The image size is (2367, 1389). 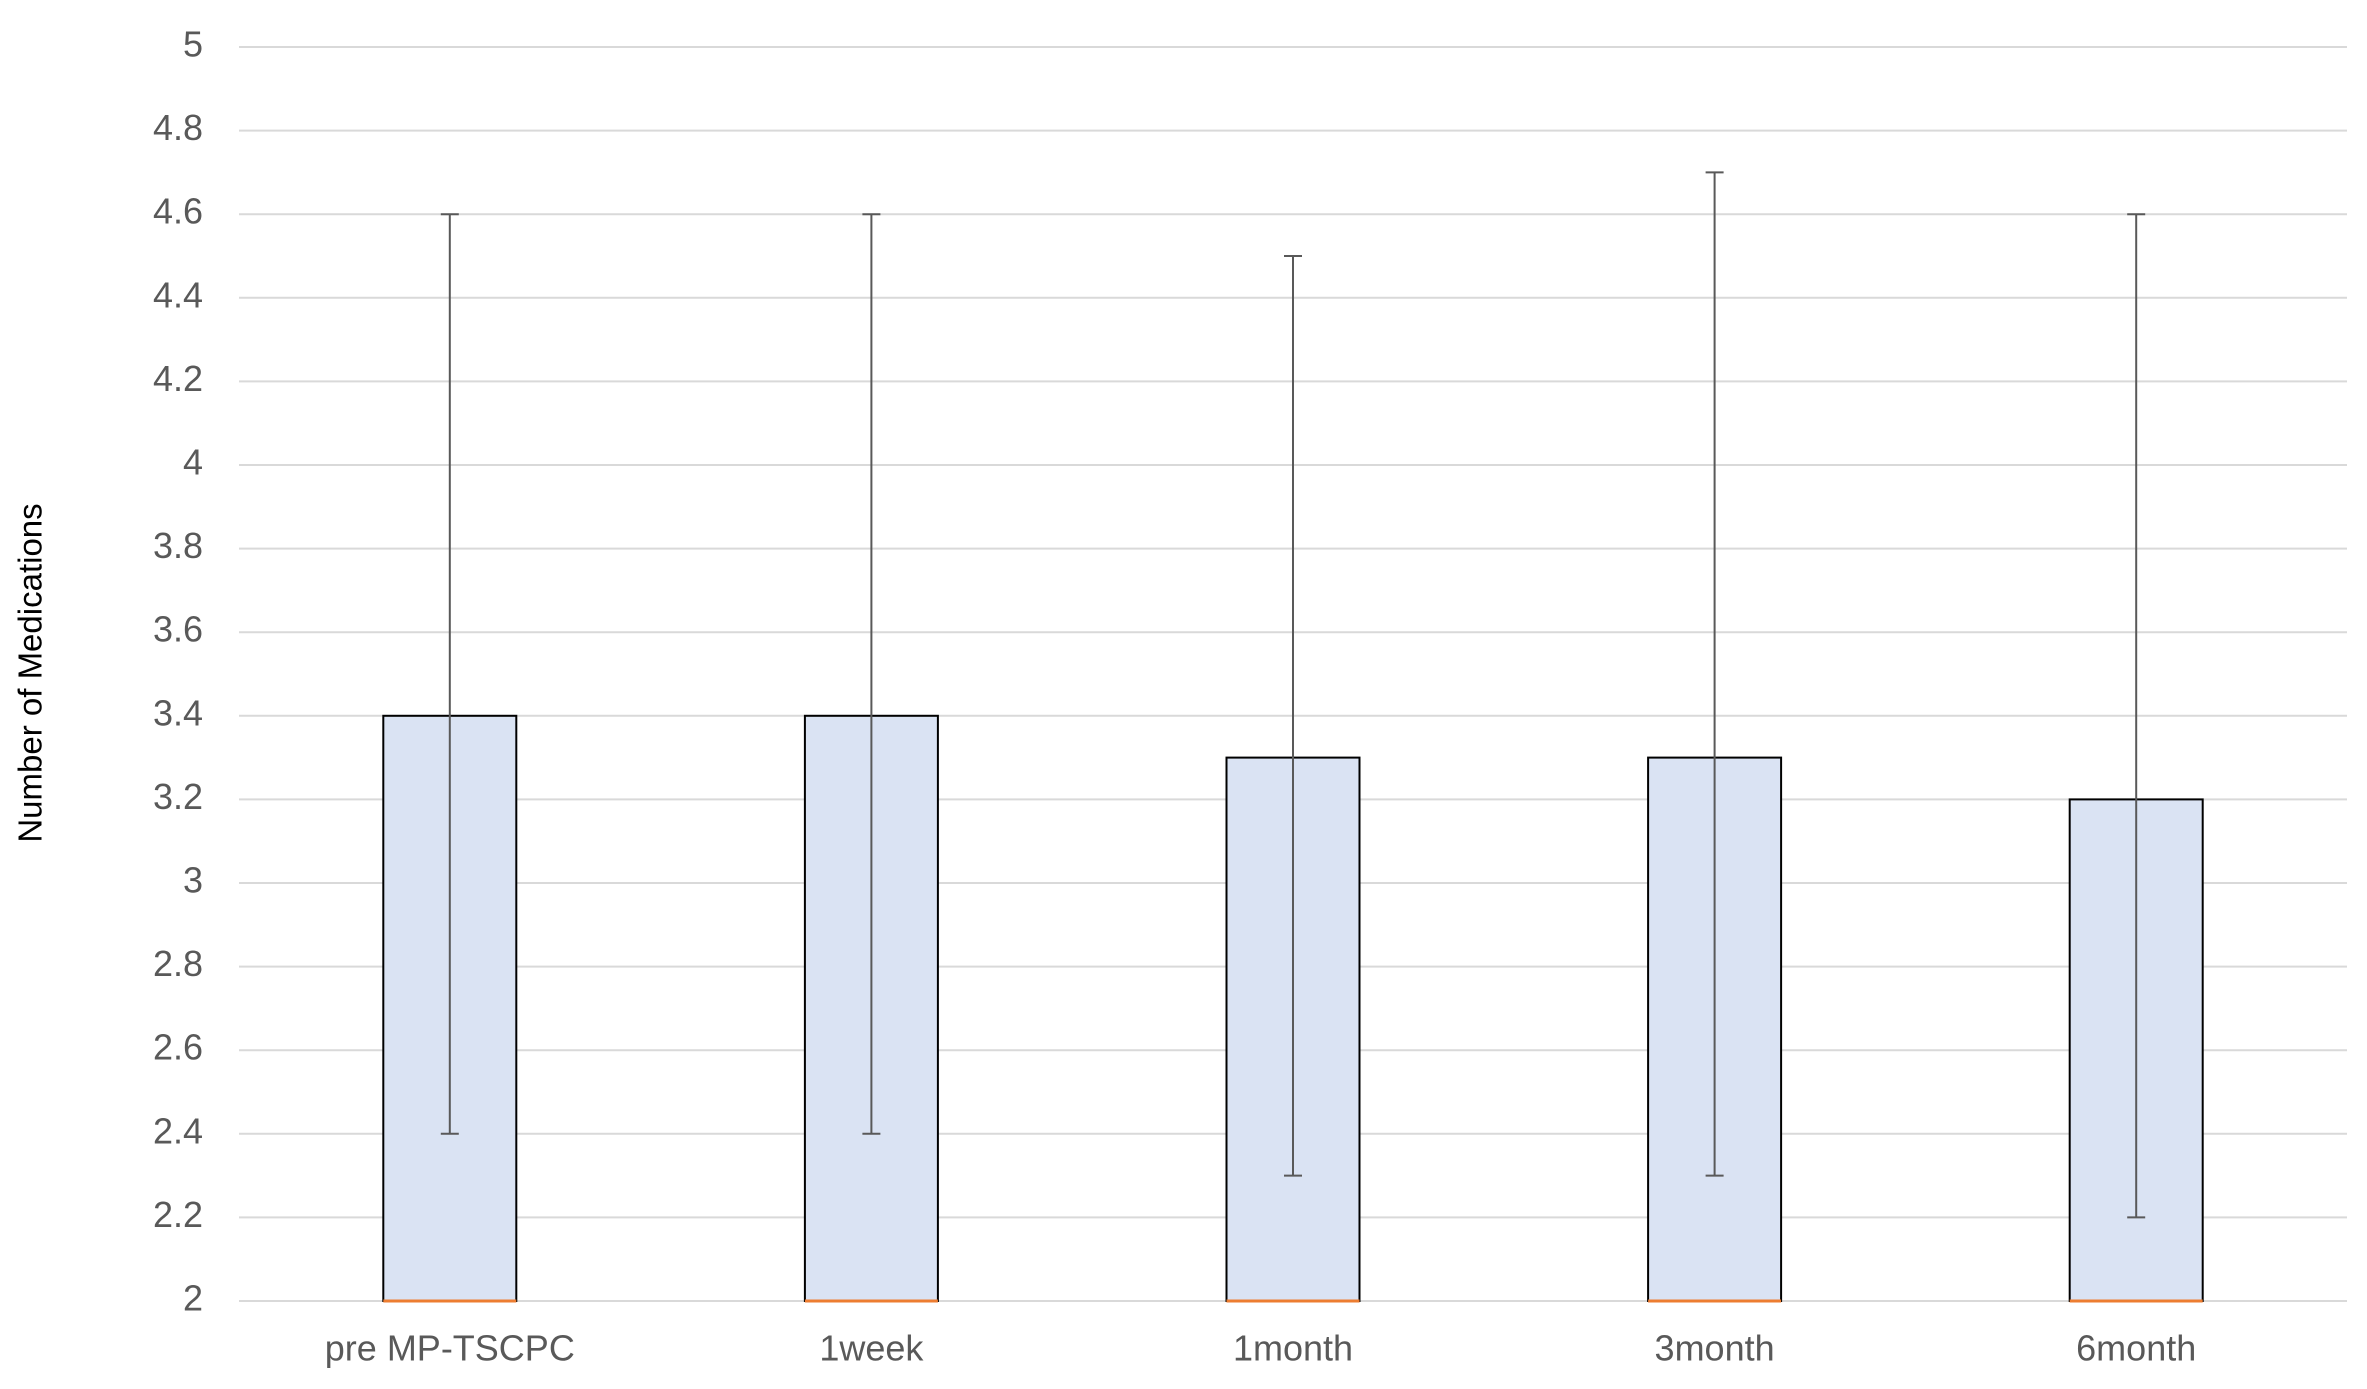 What do you see at coordinates (450, 1348) in the screenshot?
I see `x-tick-label: pre MP-TSCPC` at bounding box center [450, 1348].